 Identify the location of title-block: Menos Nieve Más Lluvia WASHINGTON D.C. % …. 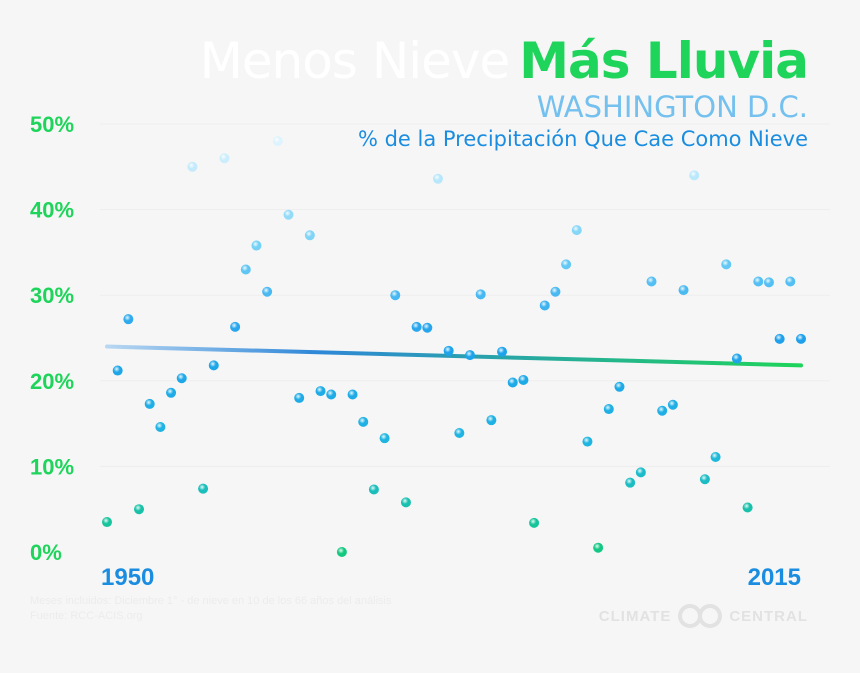
(504, 92).